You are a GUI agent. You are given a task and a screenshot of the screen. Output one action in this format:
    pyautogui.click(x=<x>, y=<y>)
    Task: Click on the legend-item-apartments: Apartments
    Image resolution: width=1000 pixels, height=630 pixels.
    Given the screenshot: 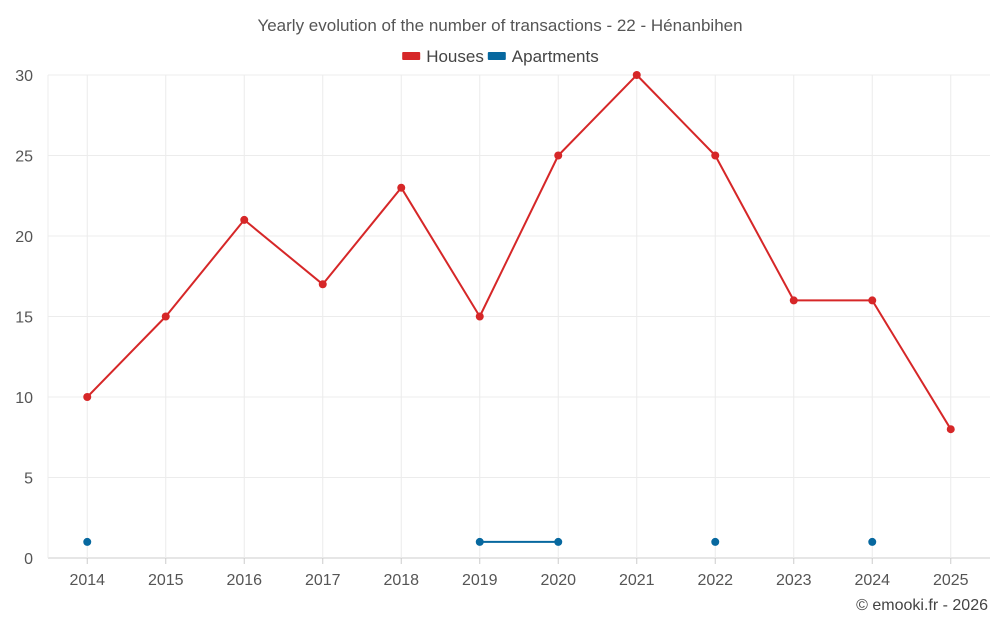 What is the action you would take?
    pyautogui.click(x=543, y=56)
    